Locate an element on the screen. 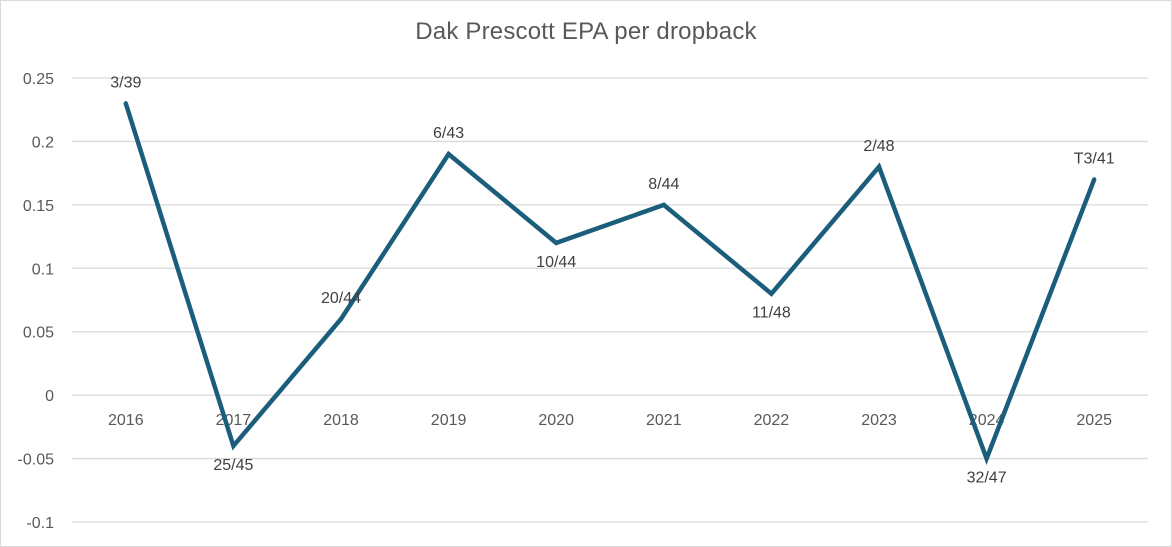  data-label: 6/43 is located at coordinates (448, 133).